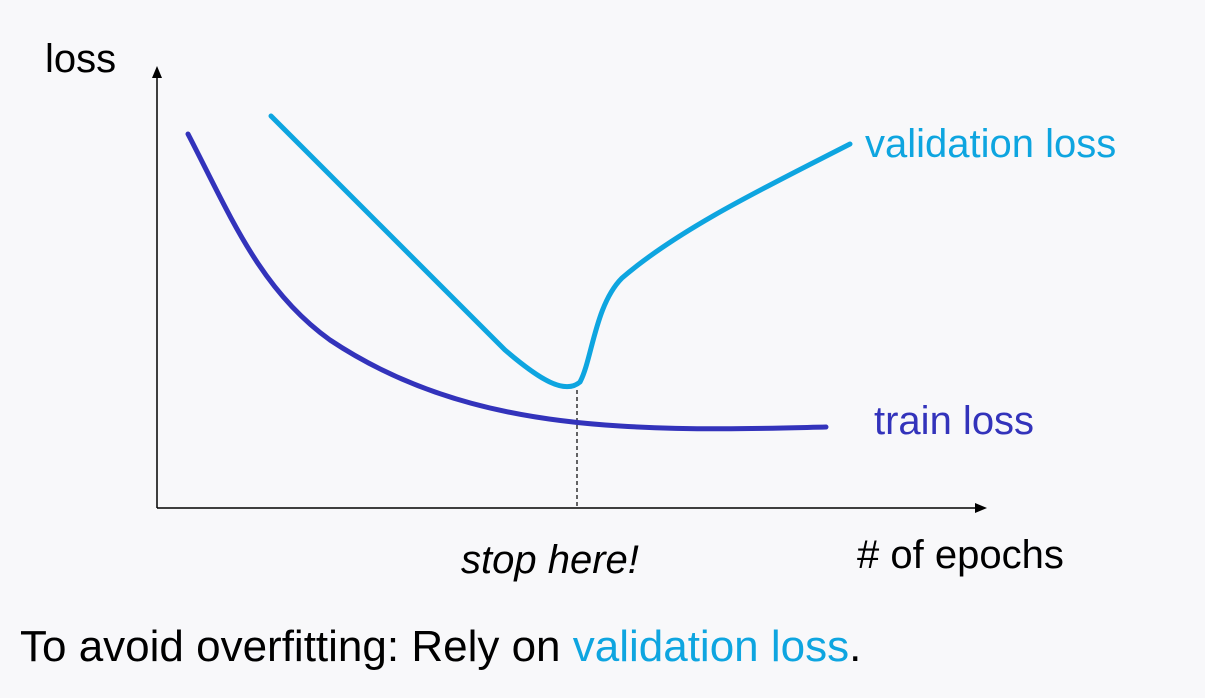 The width and height of the screenshot is (1205, 698). What do you see at coordinates (157, 72) in the screenshot?
I see `y-axis-arrowhead` at bounding box center [157, 72].